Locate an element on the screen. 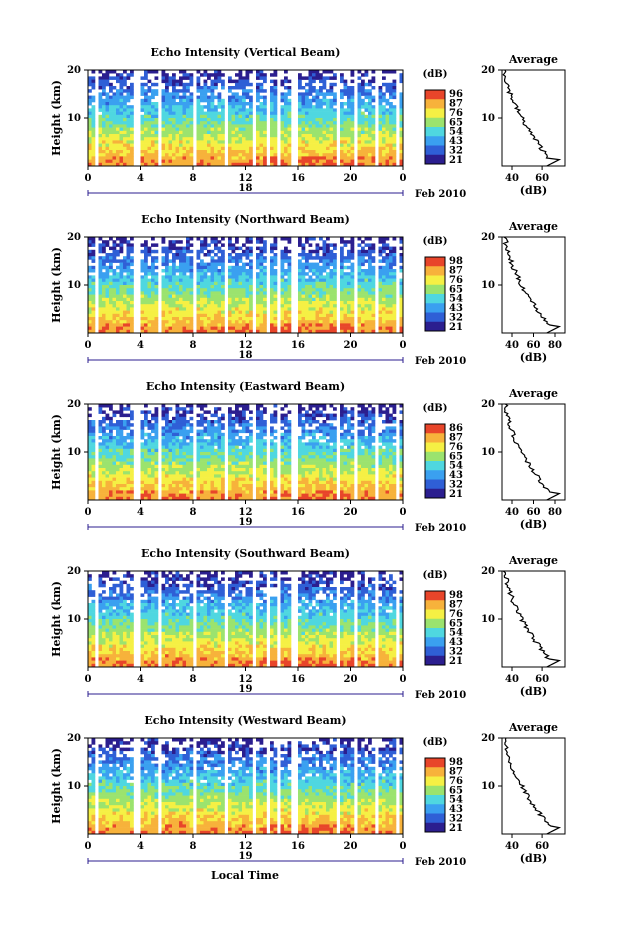 The image size is (621, 929). heatmap is located at coordinates (246, 452).